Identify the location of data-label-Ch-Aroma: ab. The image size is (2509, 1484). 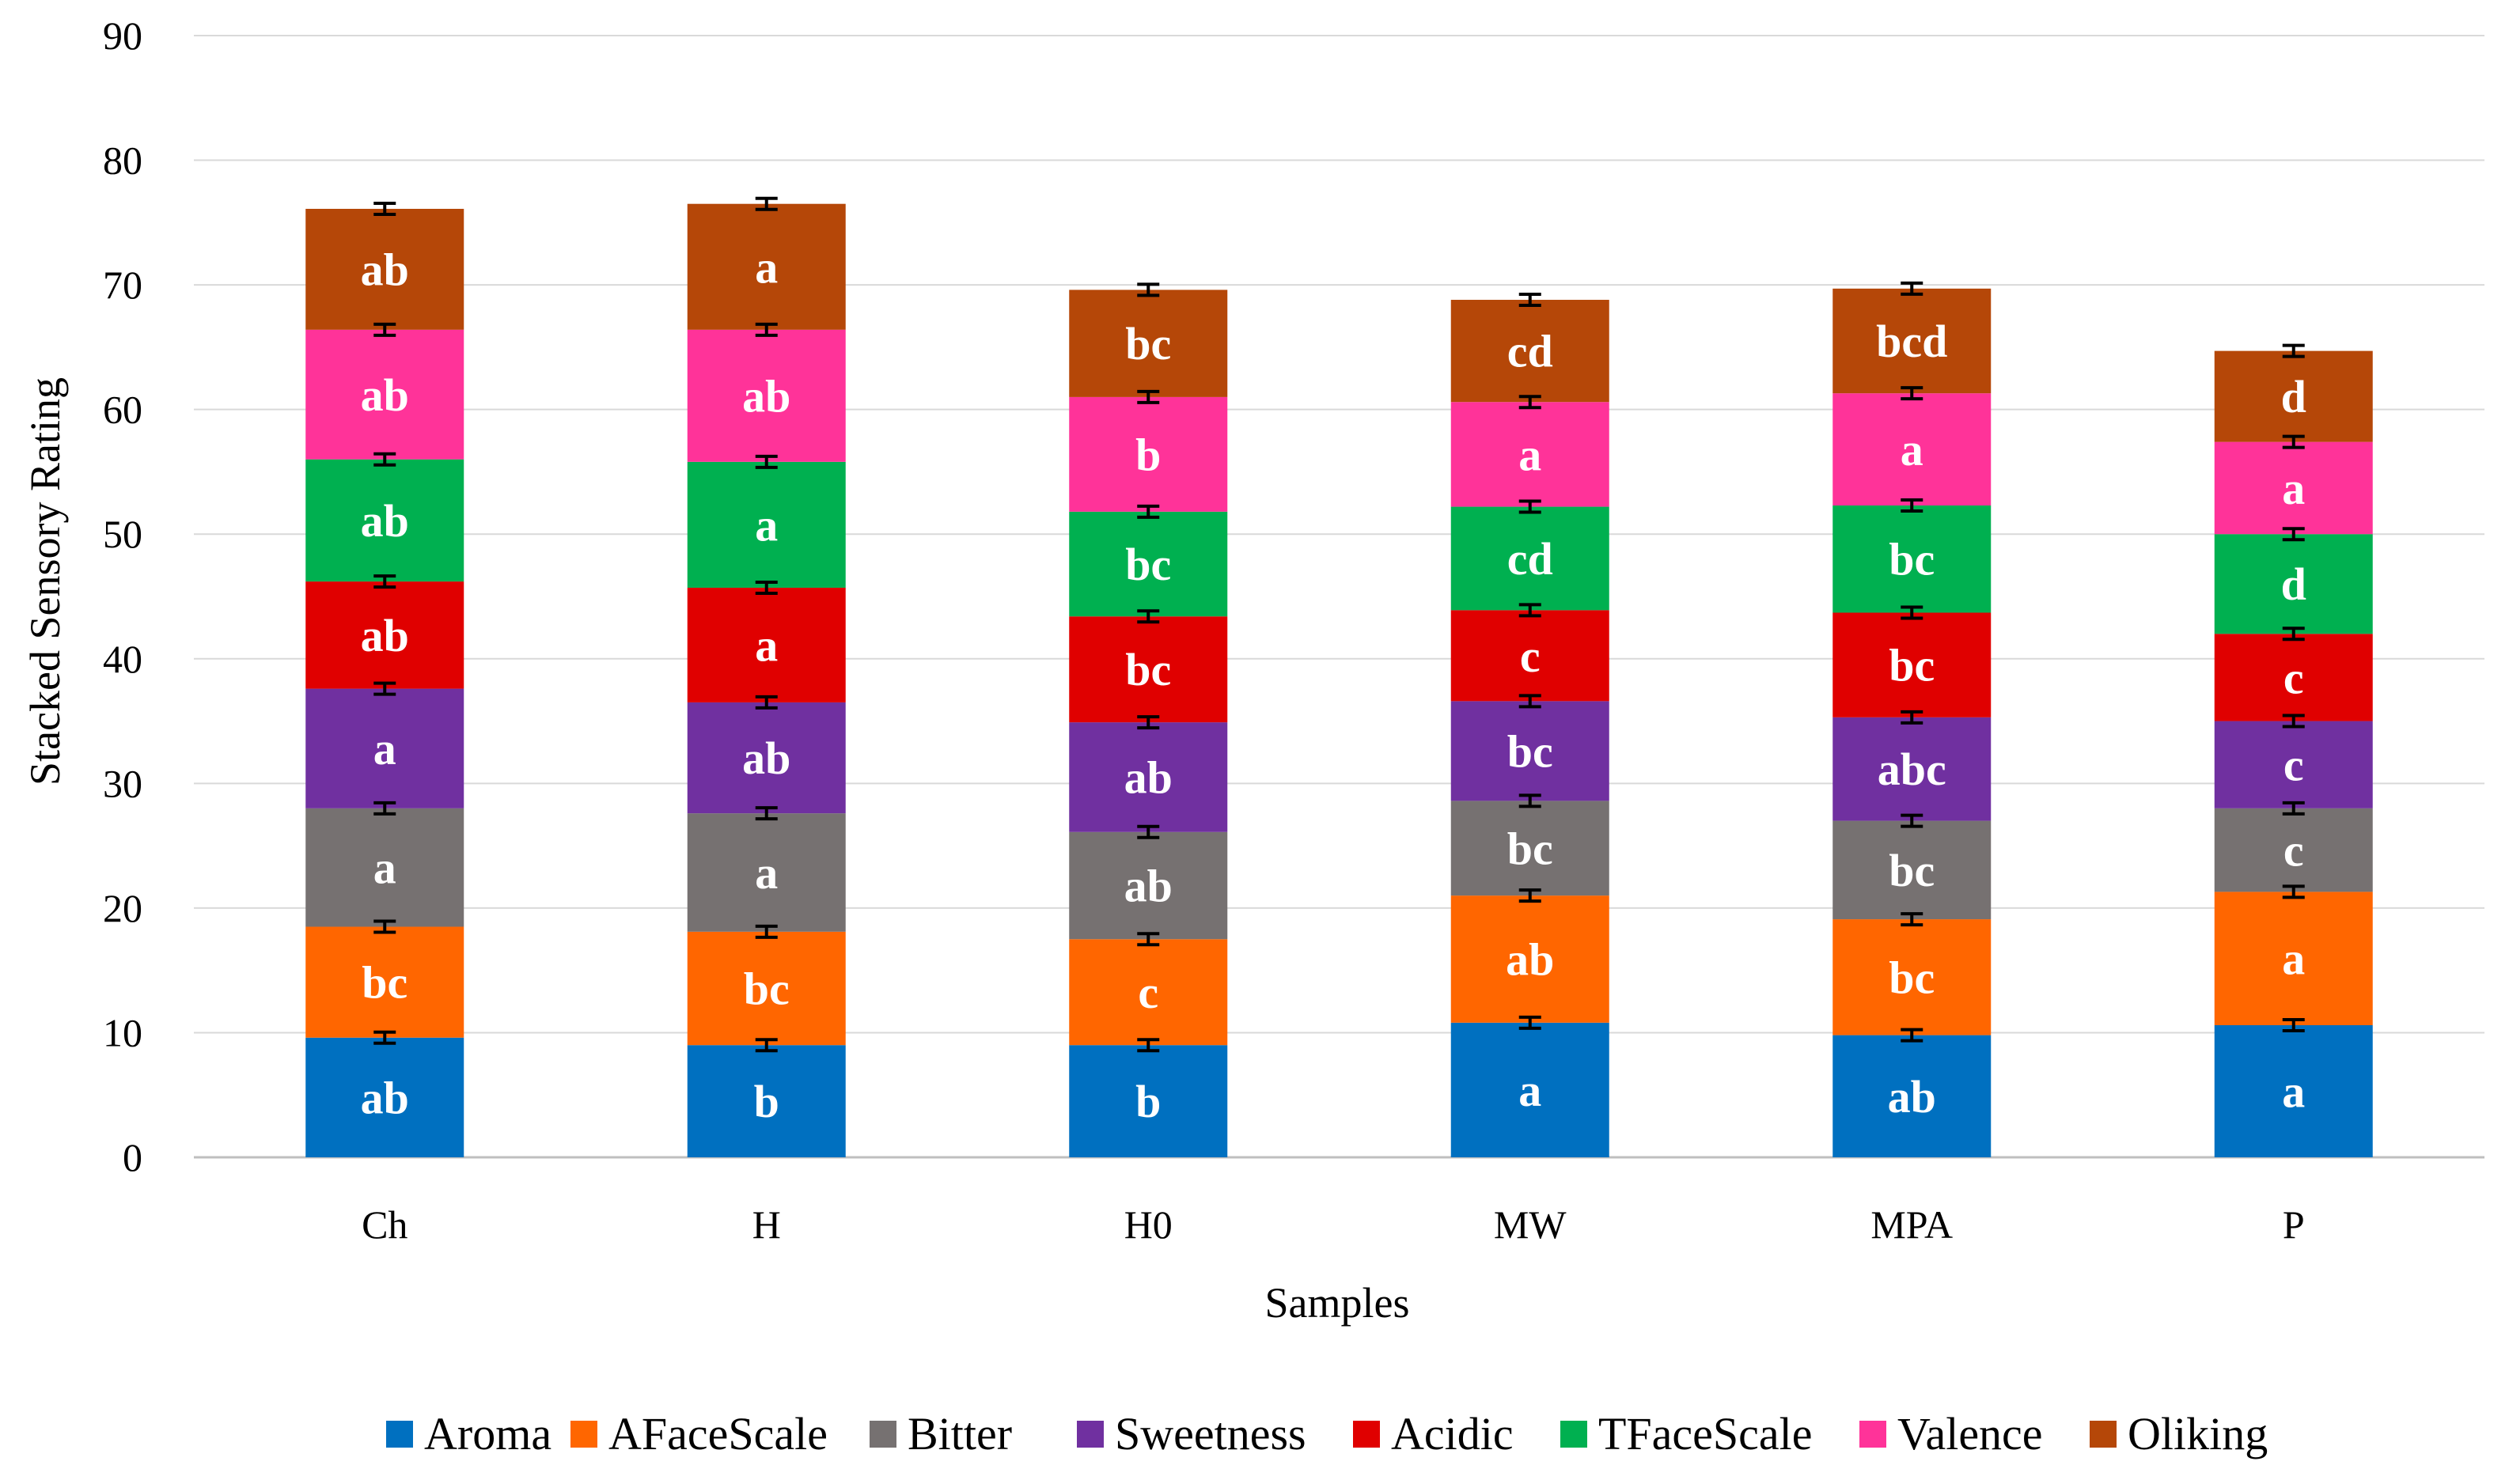
(385, 1097).